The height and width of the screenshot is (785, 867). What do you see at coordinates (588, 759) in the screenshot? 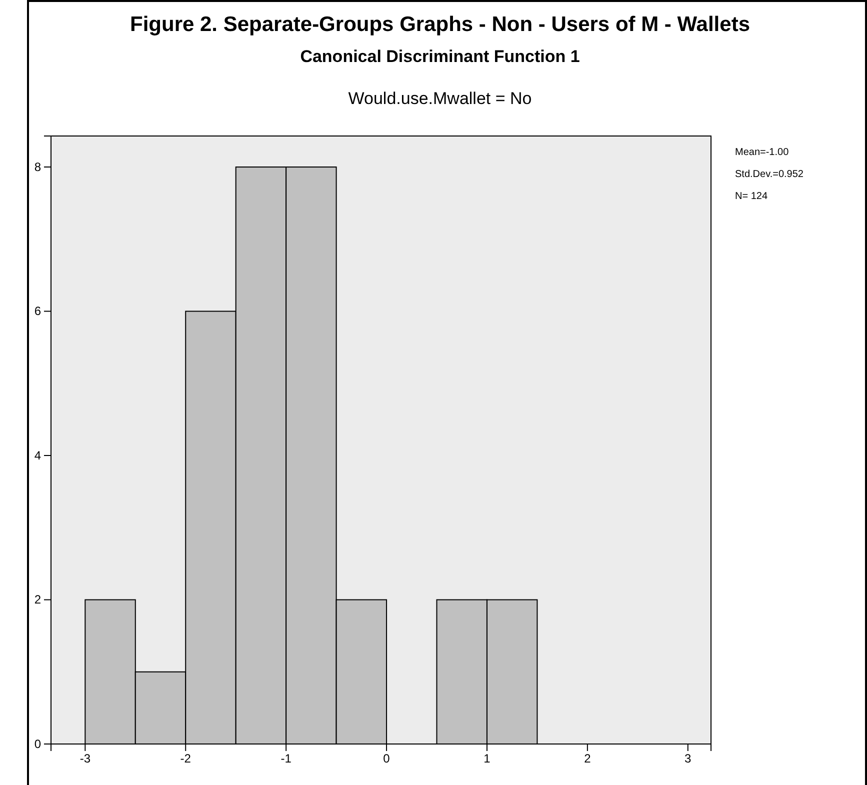
I see `x-tick-label: 2` at bounding box center [588, 759].